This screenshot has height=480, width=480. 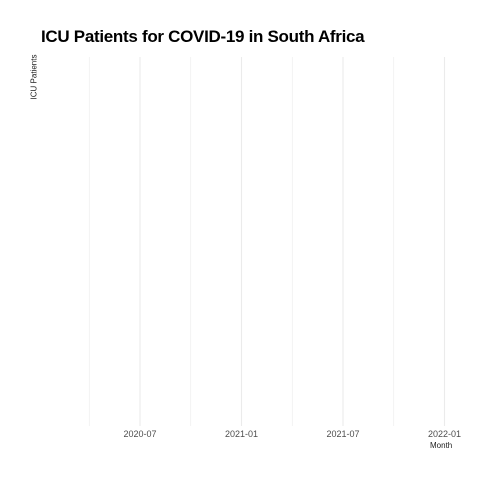 I want to click on x-axis-title: Month, so click(x=441, y=445).